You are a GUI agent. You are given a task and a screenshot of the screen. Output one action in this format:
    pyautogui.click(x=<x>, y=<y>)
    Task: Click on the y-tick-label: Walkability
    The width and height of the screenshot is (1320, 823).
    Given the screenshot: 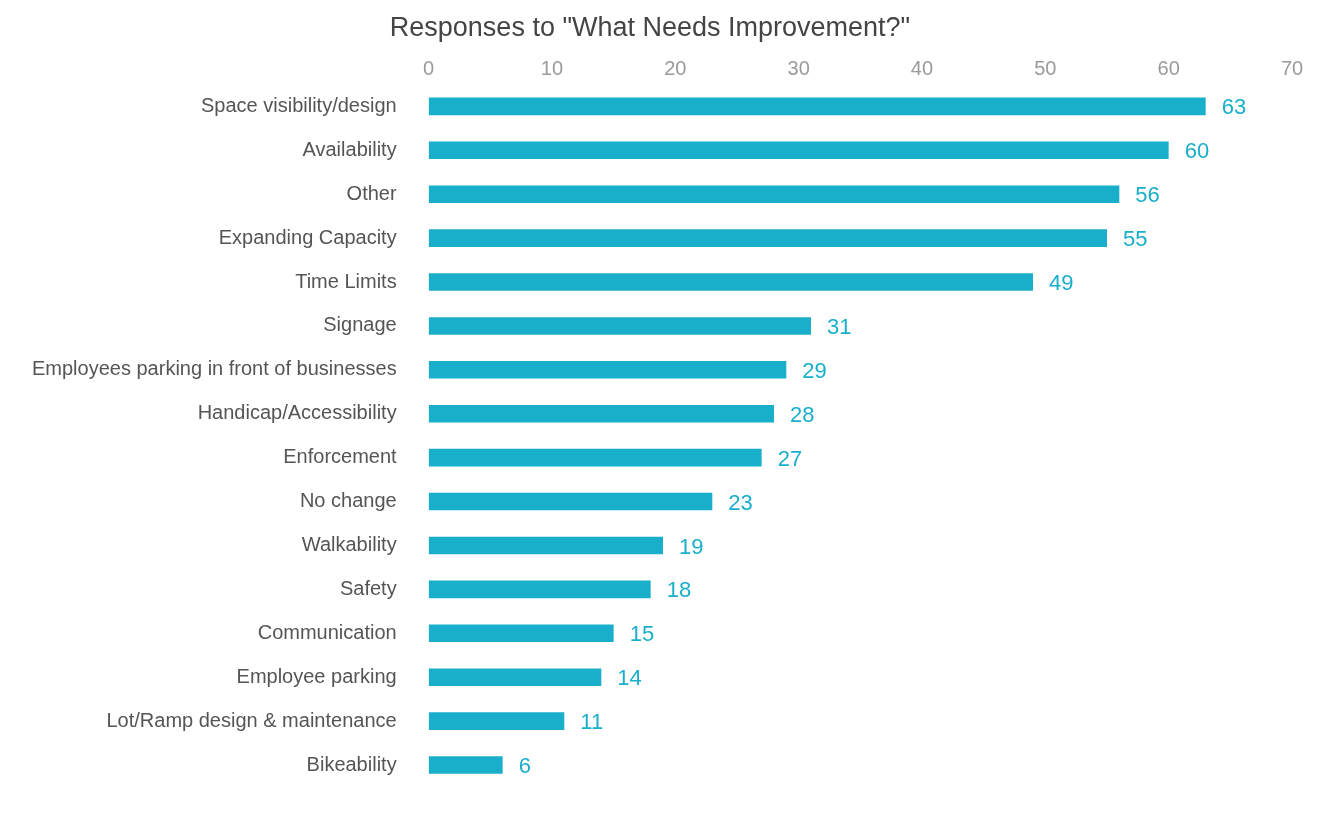 What is the action you would take?
    pyautogui.click(x=349, y=544)
    